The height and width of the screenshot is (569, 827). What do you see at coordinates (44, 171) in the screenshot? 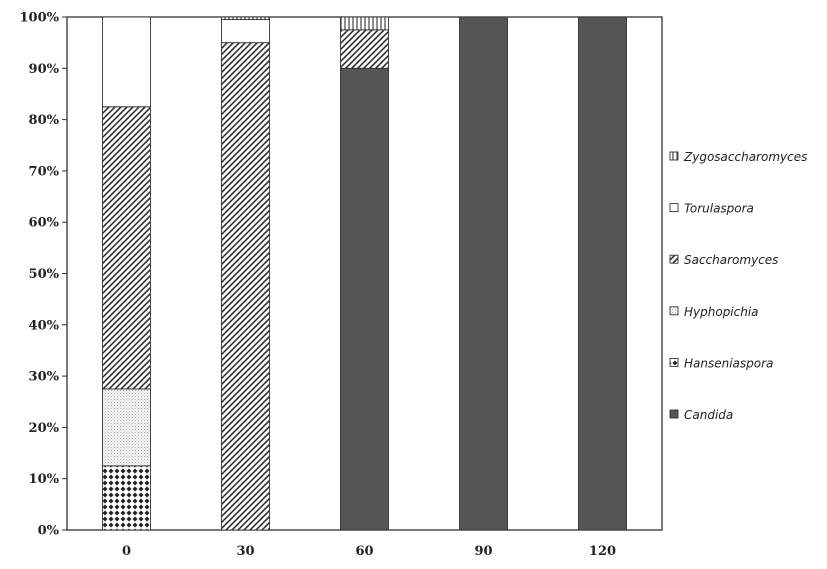
I see `y-tick-label: 70%` at bounding box center [44, 171].